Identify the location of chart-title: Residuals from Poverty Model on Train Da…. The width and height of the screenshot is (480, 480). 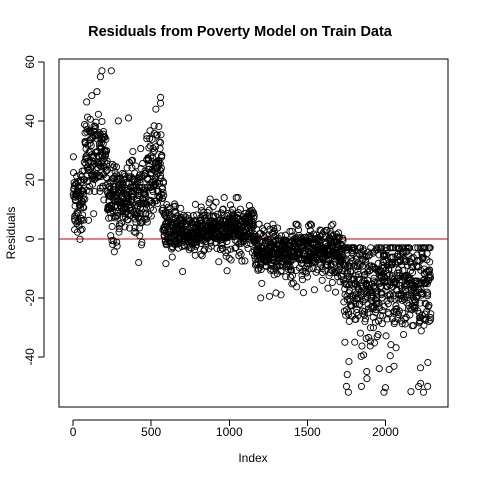
(240, 32).